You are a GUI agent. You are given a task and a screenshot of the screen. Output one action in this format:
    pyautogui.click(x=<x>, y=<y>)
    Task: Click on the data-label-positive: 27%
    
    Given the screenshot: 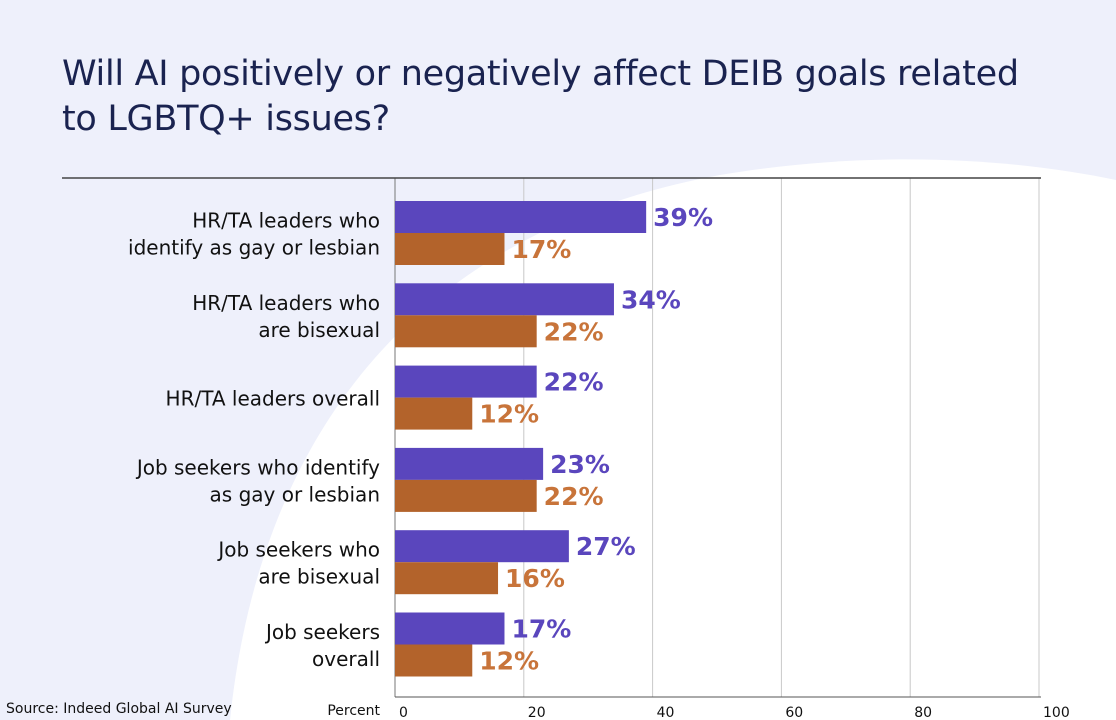 What is the action you would take?
    pyautogui.click(x=606, y=546)
    